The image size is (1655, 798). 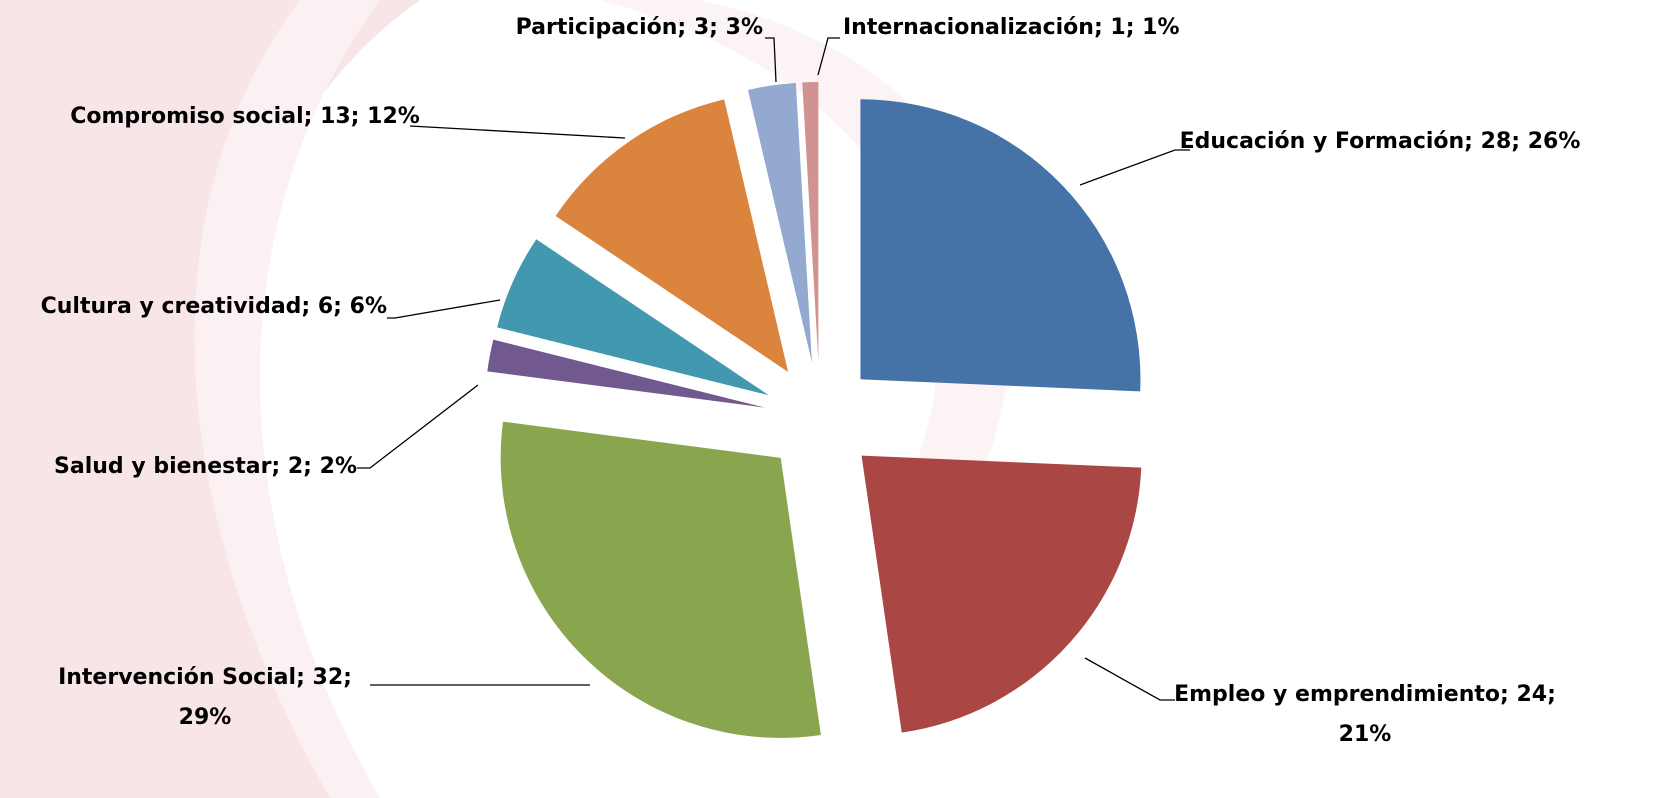 What do you see at coordinates (245, 116) in the screenshot?
I see `data-label: Compromiso social; 13; 12%` at bounding box center [245, 116].